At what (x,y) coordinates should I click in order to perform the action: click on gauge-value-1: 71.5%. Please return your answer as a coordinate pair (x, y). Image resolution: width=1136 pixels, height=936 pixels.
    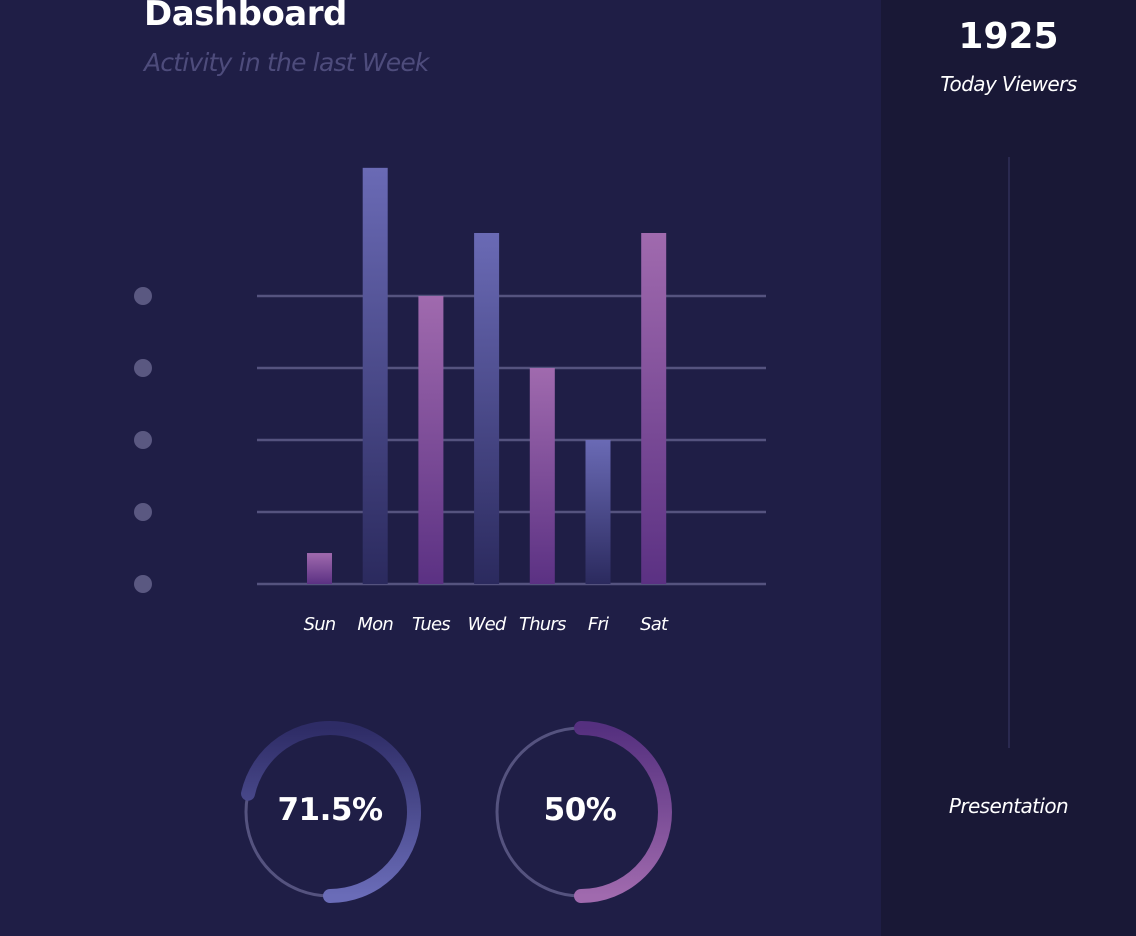
    Looking at the image, I should click on (330, 810).